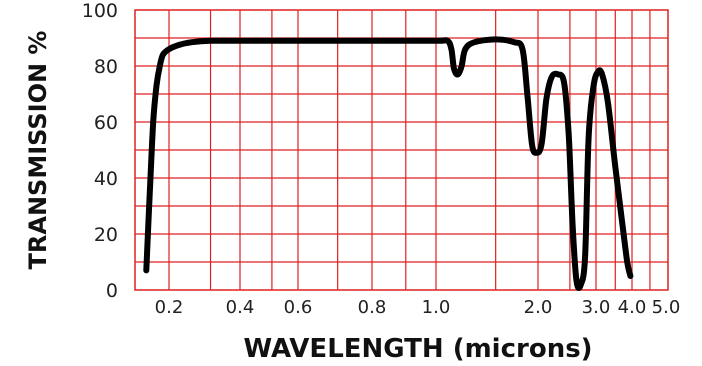 This screenshot has width=702, height=366. Describe the element at coordinates (240, 307) in the screenshot. I see `x-tick-label: 0.4` at that location.